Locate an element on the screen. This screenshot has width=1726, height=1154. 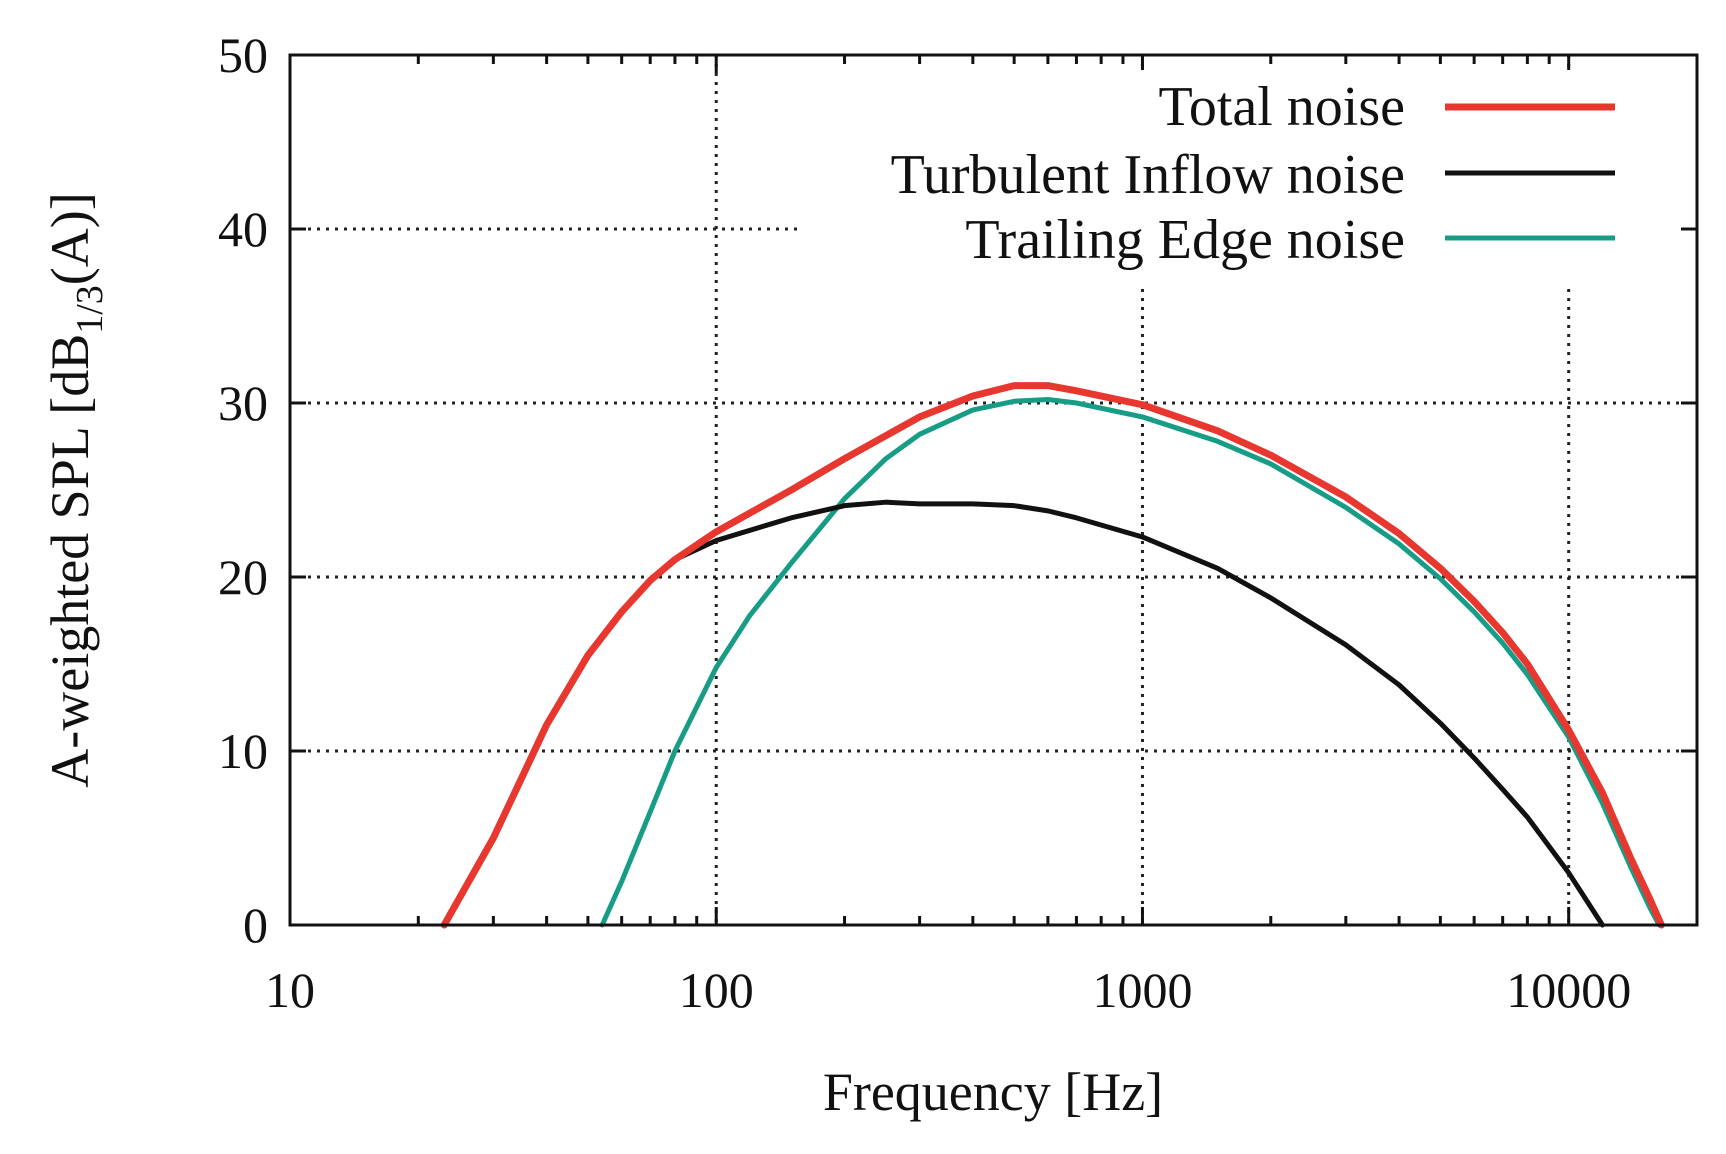
y-tick-label: 10 is located at coordinates (243, 751).